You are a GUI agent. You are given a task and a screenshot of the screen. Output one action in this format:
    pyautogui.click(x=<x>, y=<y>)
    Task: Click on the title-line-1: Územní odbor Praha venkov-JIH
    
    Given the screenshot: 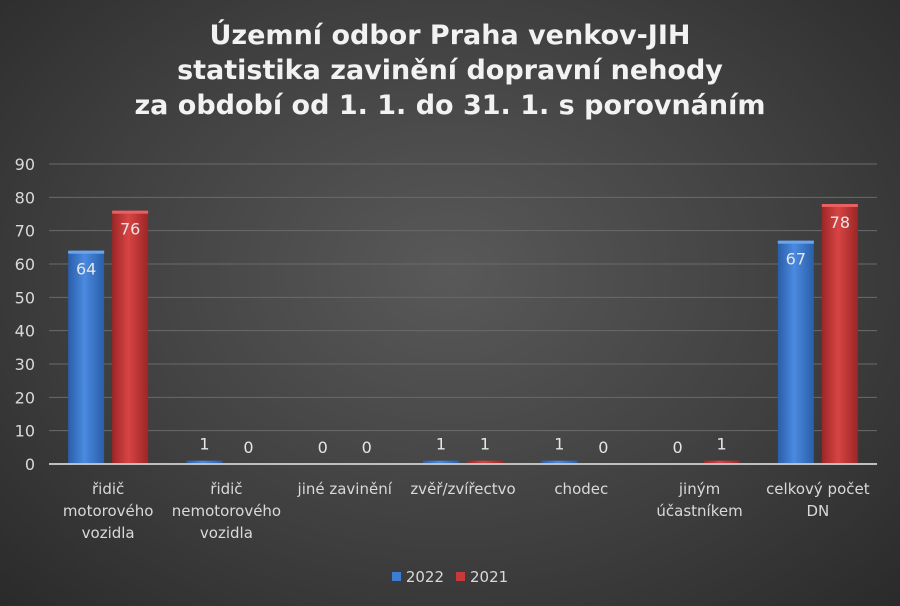 What is the action you would take?
    pyautogui.click(x=450, y=35)
    